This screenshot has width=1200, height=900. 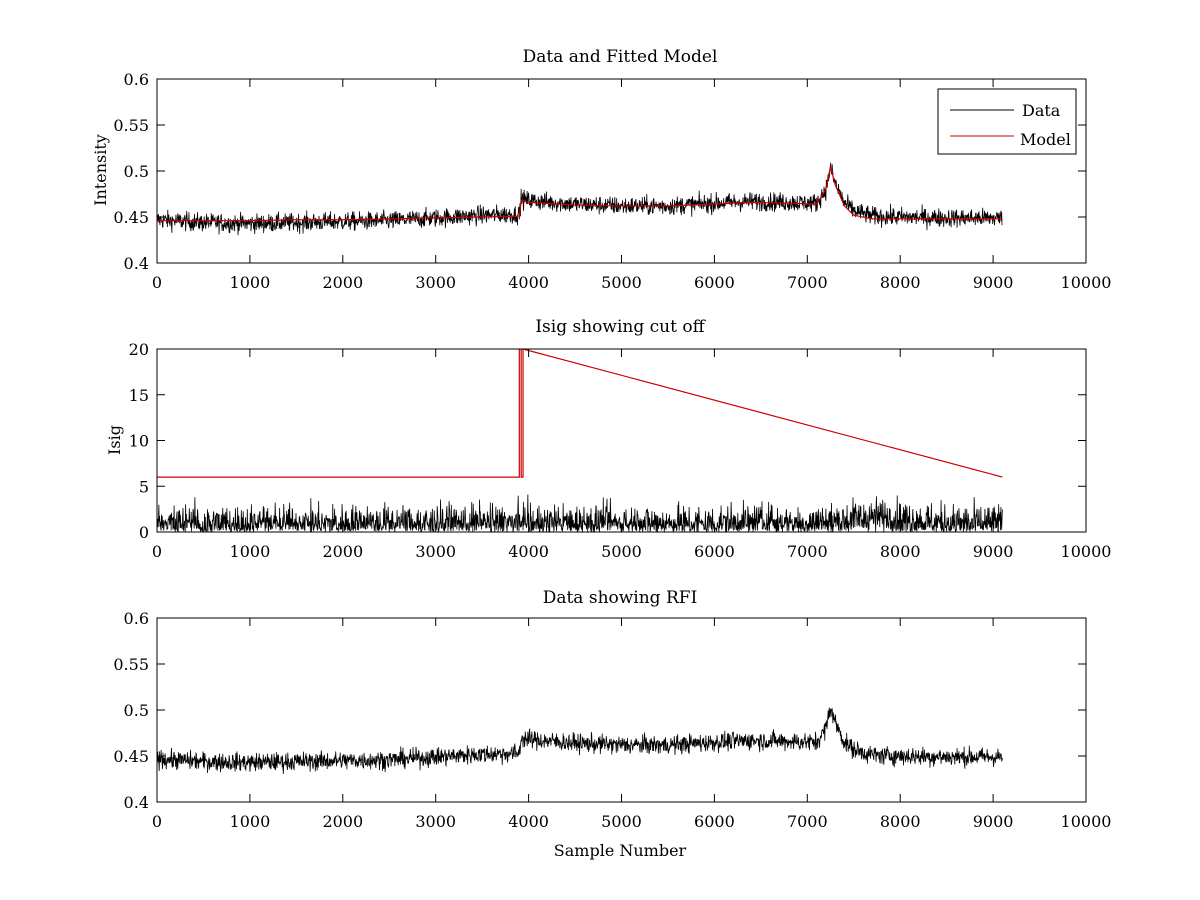 I want to click on series-line-data, so click(x=580, y=199).